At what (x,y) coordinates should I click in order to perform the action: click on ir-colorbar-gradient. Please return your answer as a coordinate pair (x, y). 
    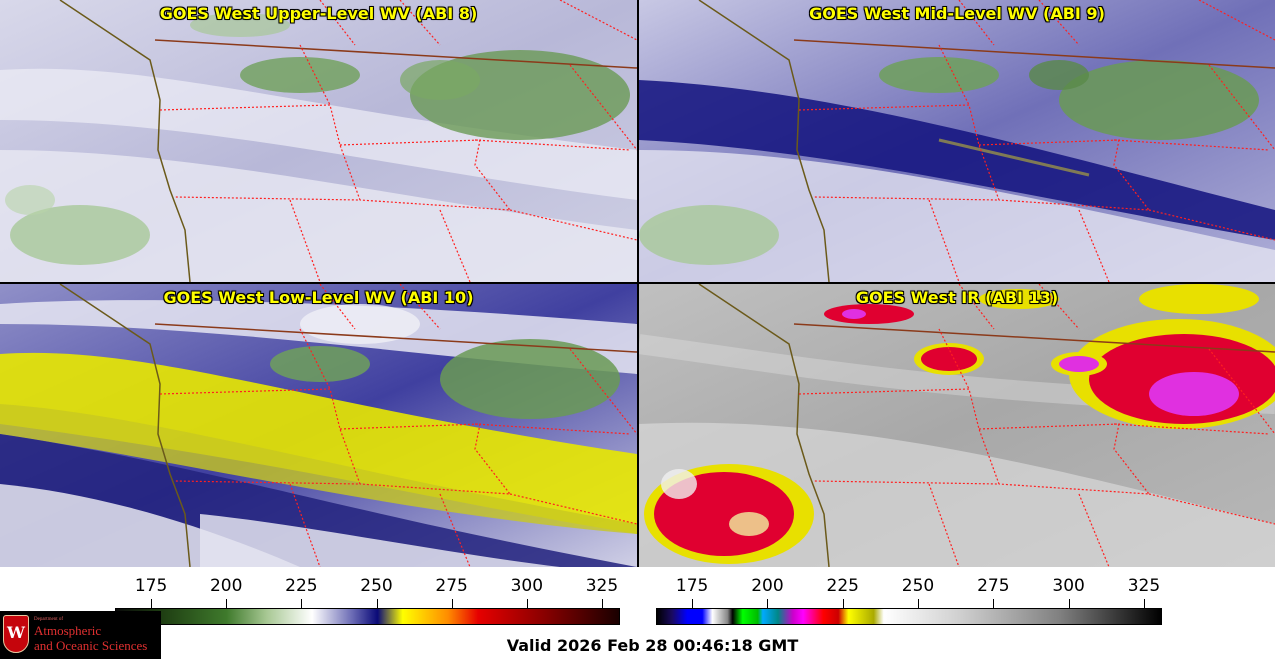
    Looking at the image, I should click on (909, 616).